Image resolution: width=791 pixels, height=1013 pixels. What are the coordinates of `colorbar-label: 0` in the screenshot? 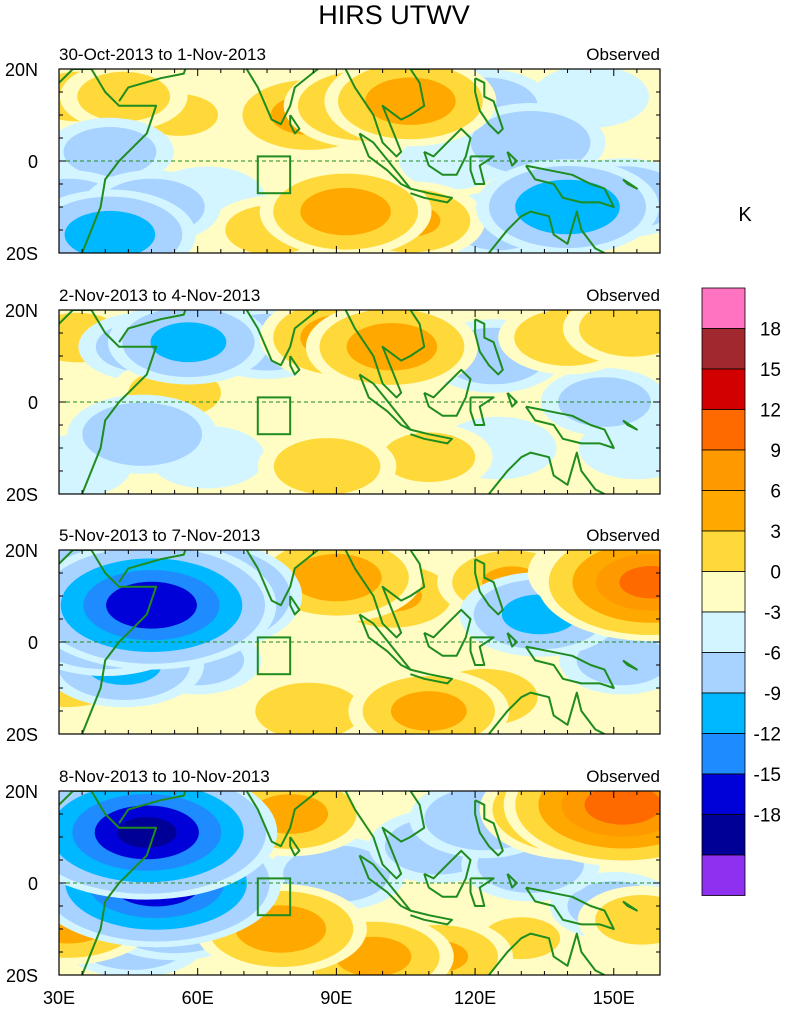 It's located at (775, 573).